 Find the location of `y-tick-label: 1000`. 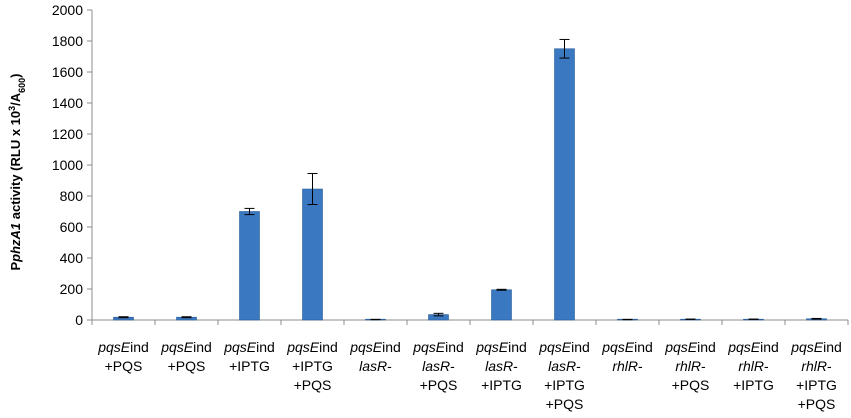

y-tick-label: 1000 is located at coordinates (67, 165).